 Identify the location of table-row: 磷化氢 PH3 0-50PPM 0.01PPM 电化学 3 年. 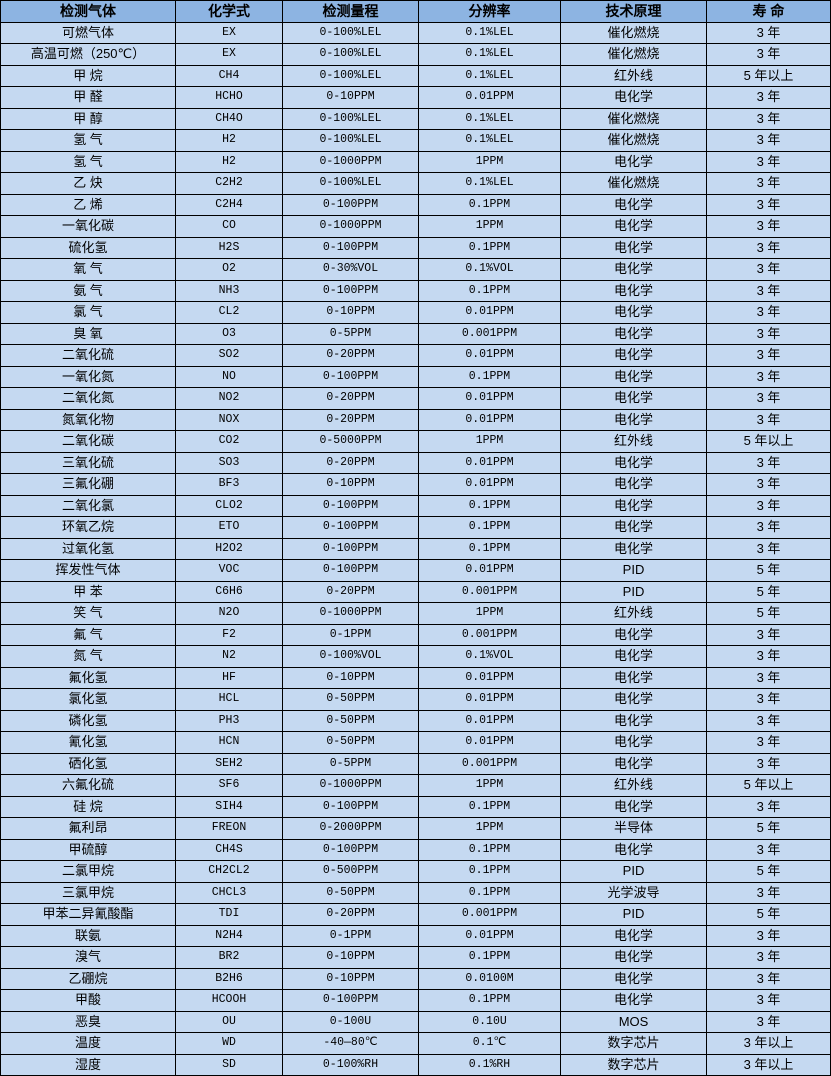
(415, 720).